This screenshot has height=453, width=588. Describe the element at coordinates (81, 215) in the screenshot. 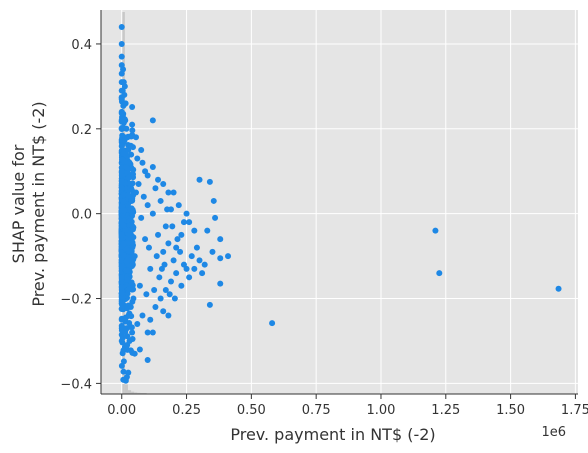

I see `y-tick-label: 0.0` at that location.